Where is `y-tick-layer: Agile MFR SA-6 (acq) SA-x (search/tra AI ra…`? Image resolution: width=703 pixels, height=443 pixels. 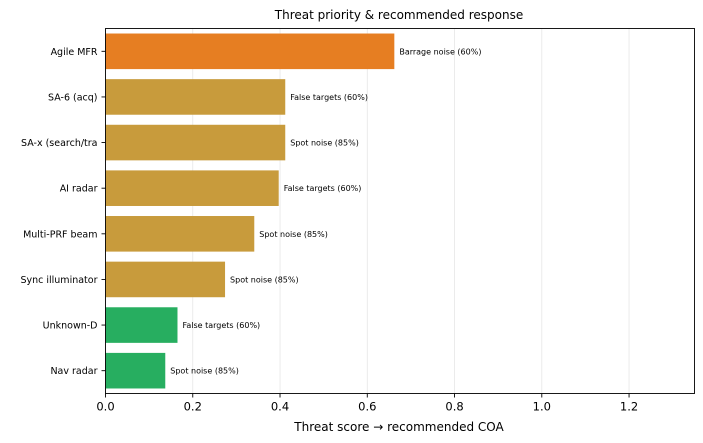 y-tick-layer: Agile MFR SA-6 (acq) SA-x (search/tra AI ra… is located at coordinates (63, 212).